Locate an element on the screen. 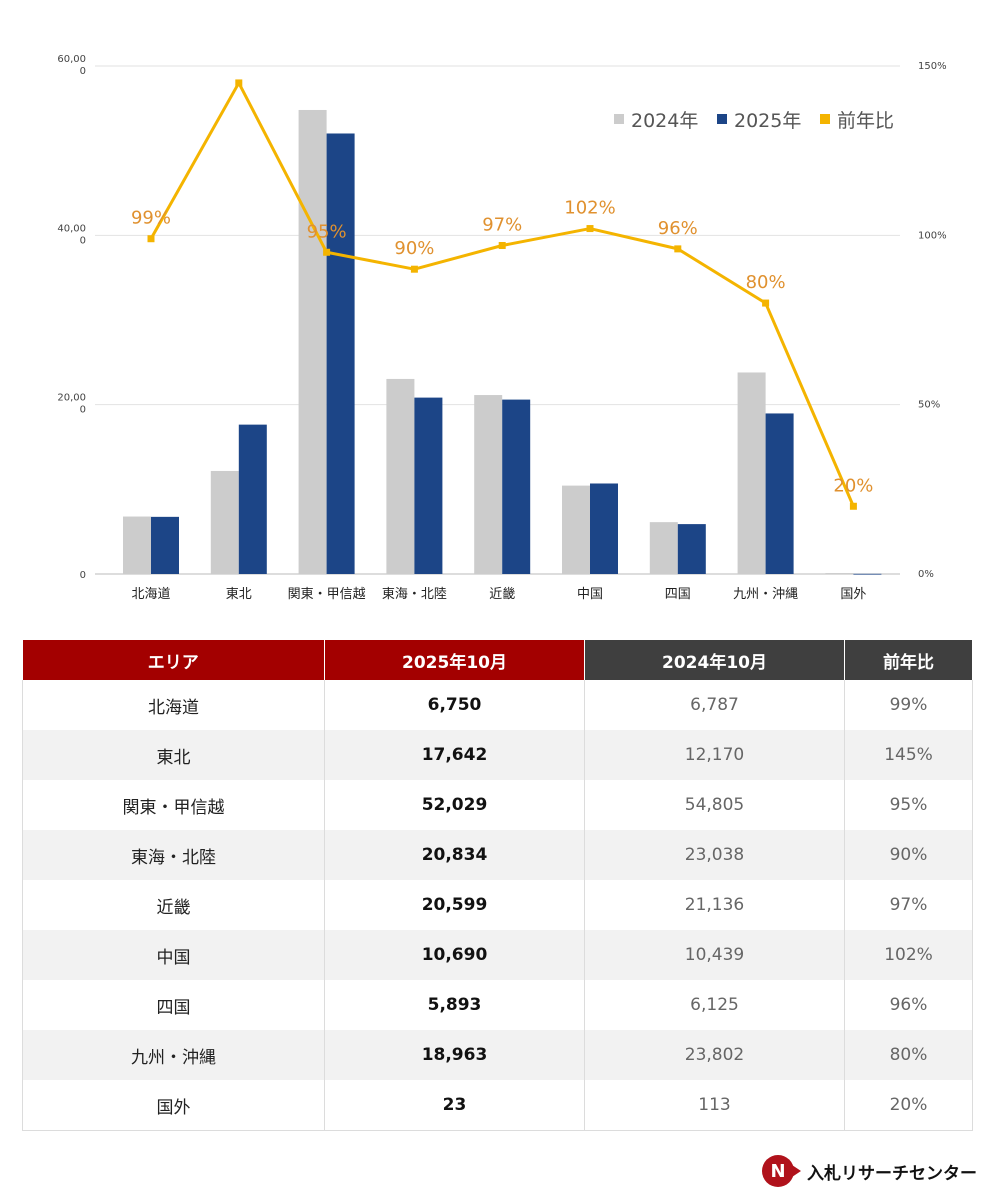 The image size is (1000, 1200). ratio-data-label: 102% is located at coordinates (589, 208).